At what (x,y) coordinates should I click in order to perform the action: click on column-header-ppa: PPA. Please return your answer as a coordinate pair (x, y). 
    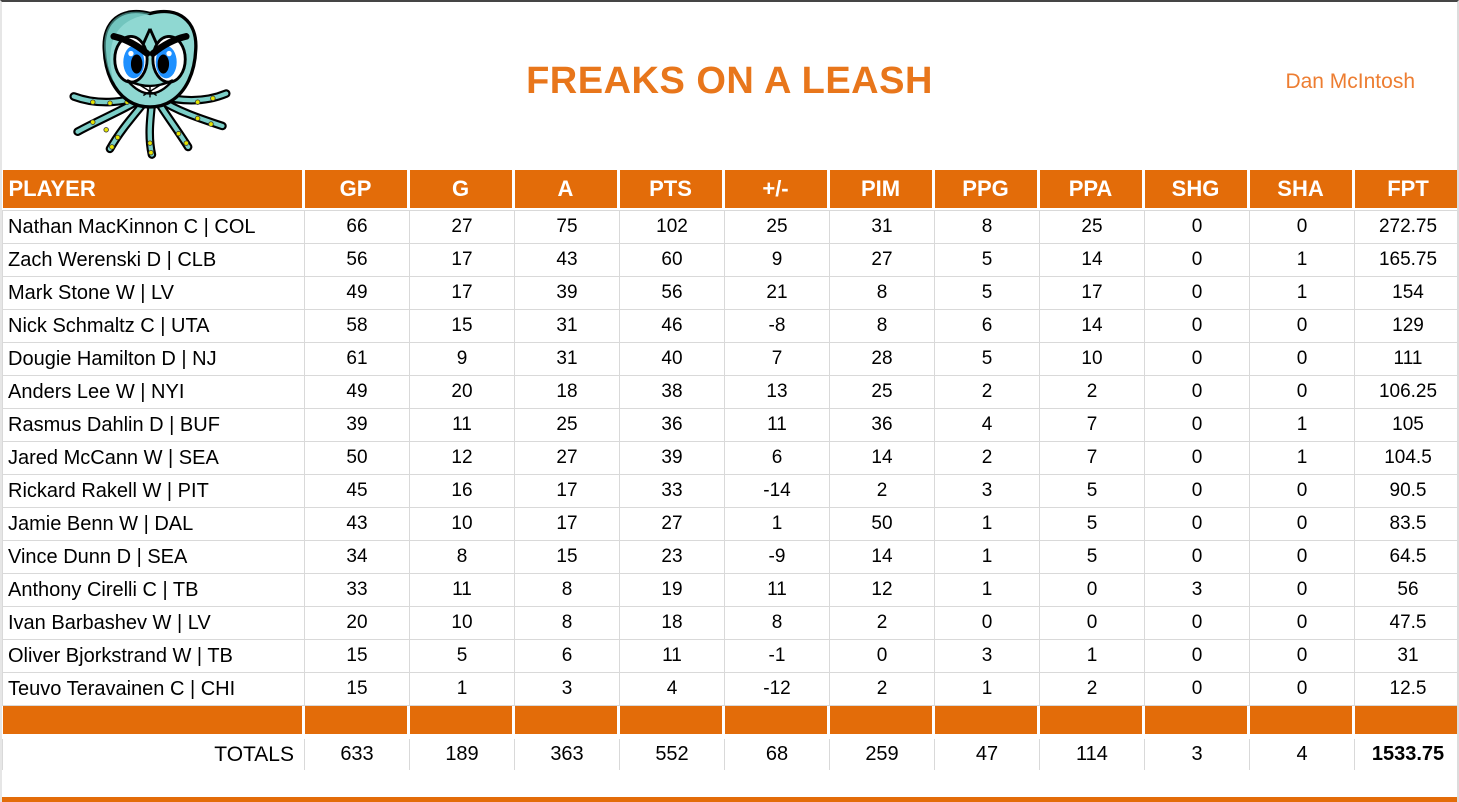
    Looking at the image, I should click on (1092, 190).